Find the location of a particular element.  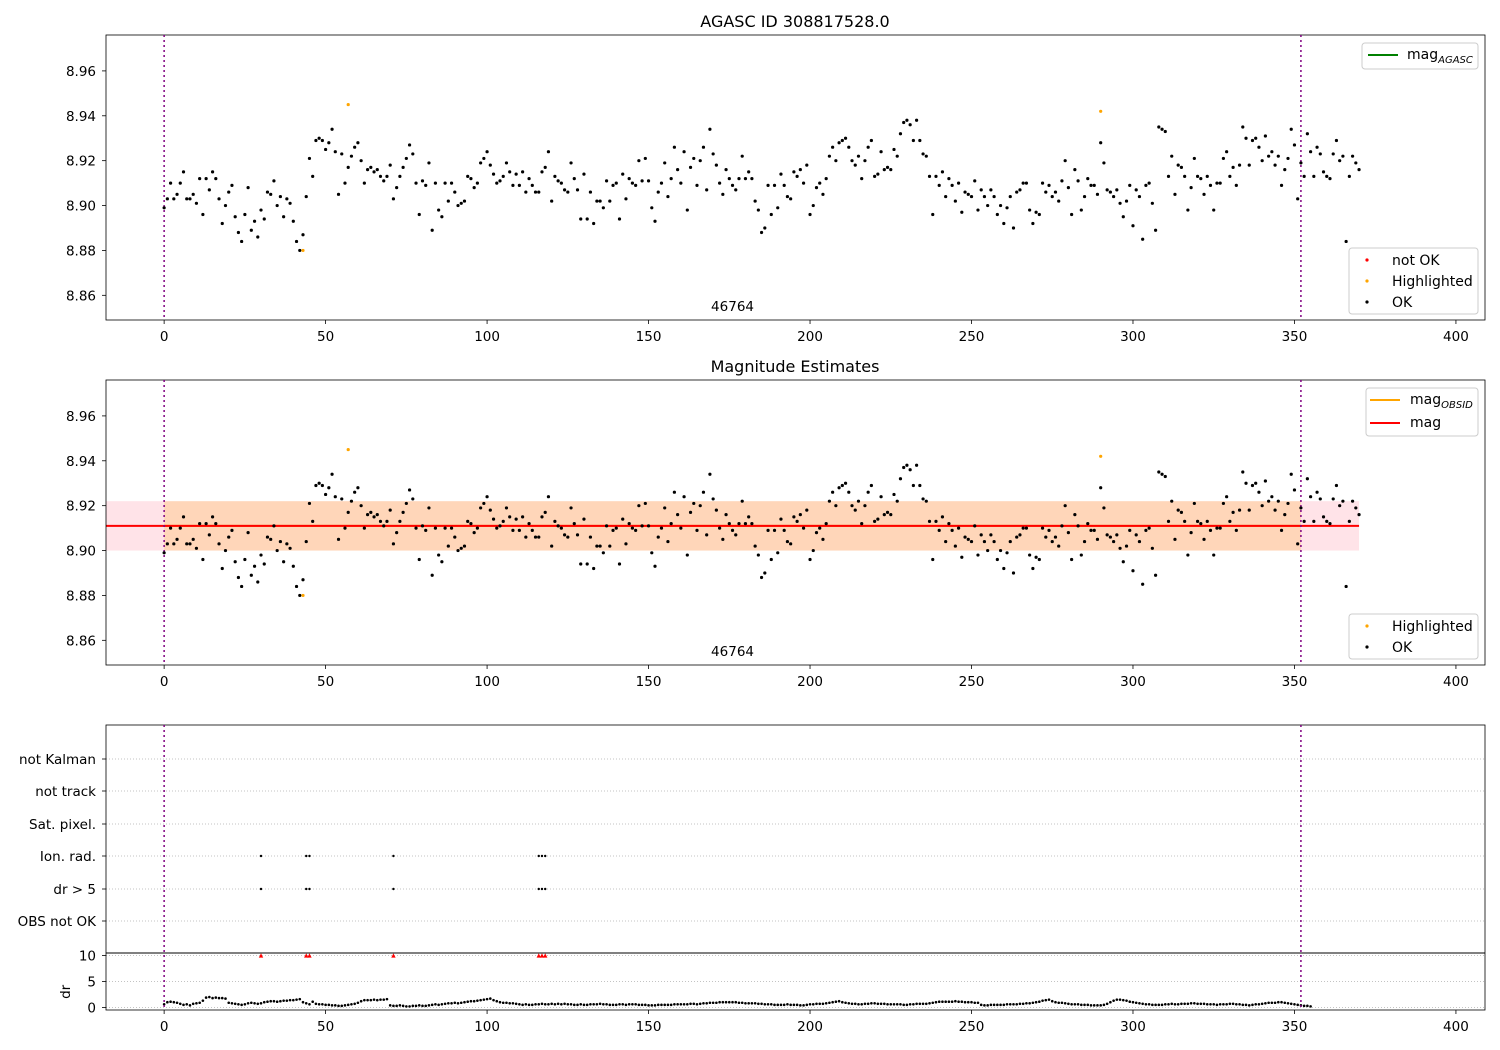

flag-point is located at coordinates (393, 856).